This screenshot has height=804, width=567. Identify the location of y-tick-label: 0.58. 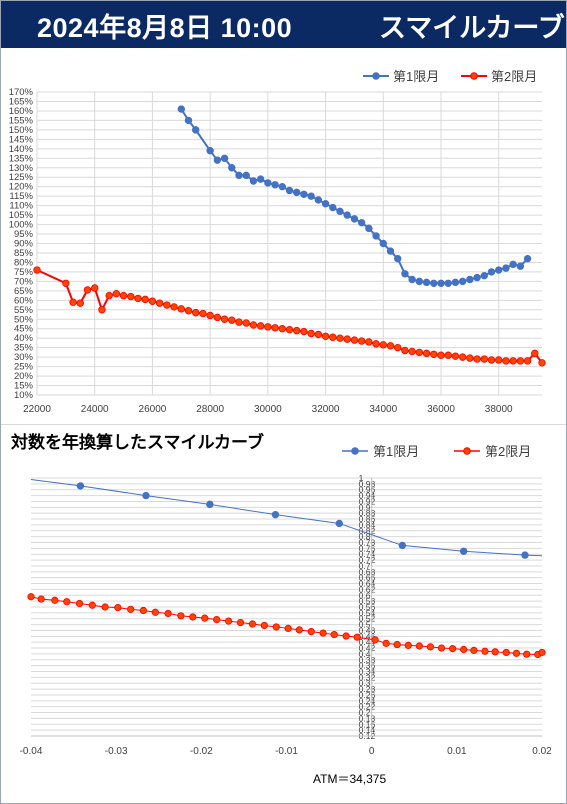
(367, 601).